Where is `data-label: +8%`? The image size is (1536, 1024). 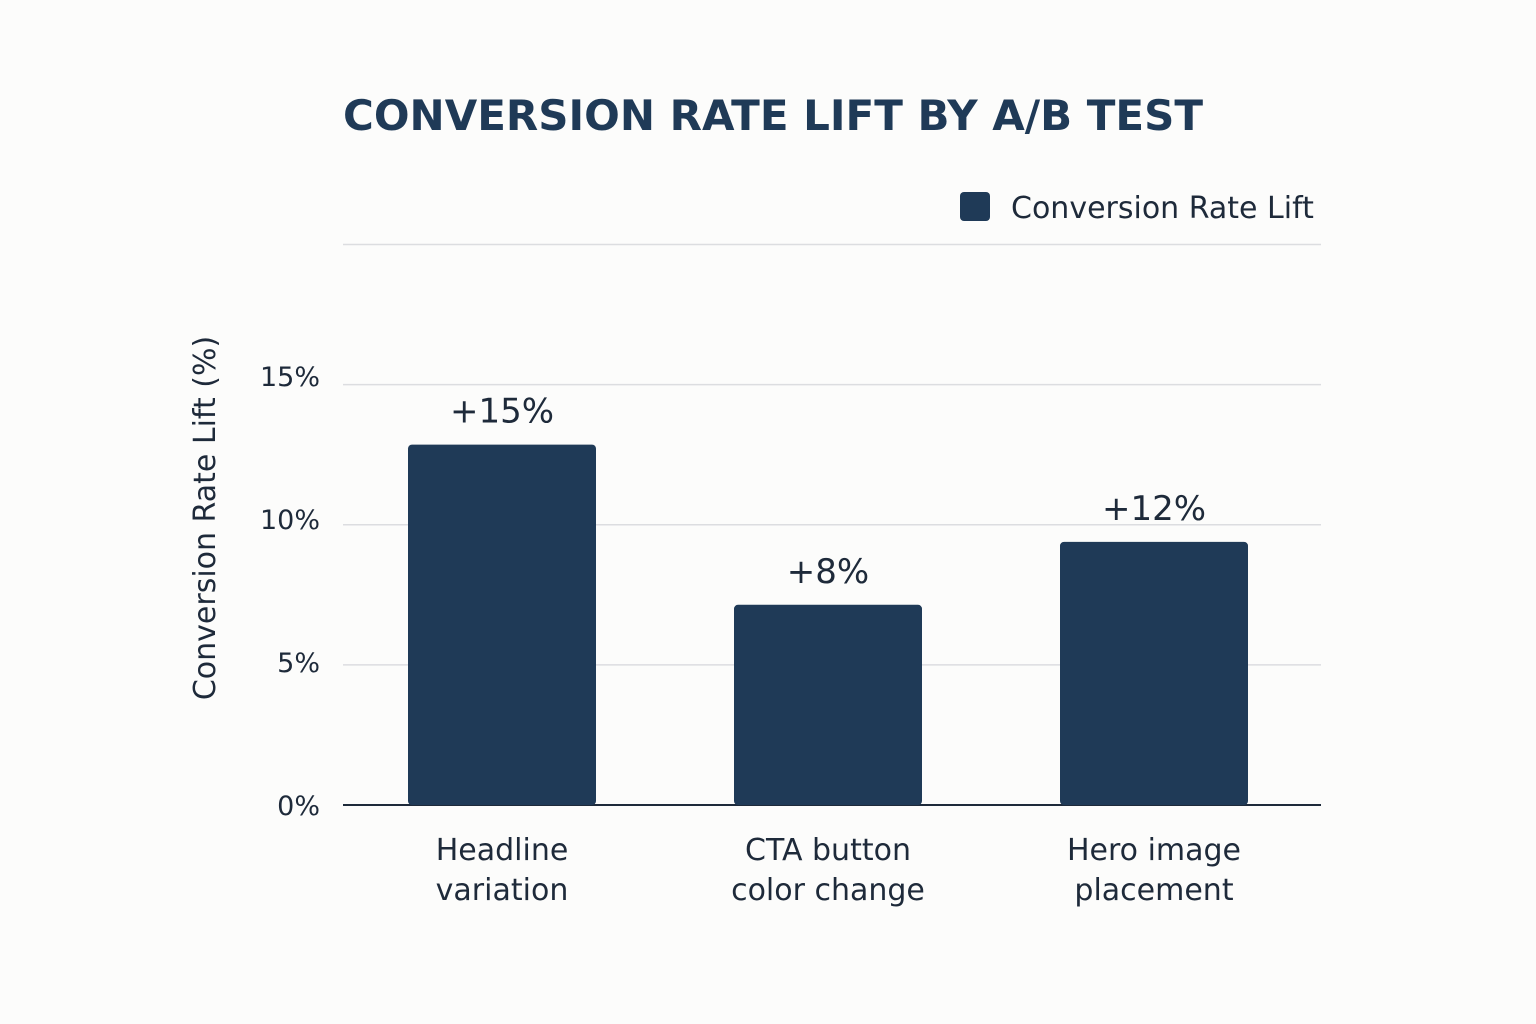
data-label: +8% is located at coordinates (828, 572).